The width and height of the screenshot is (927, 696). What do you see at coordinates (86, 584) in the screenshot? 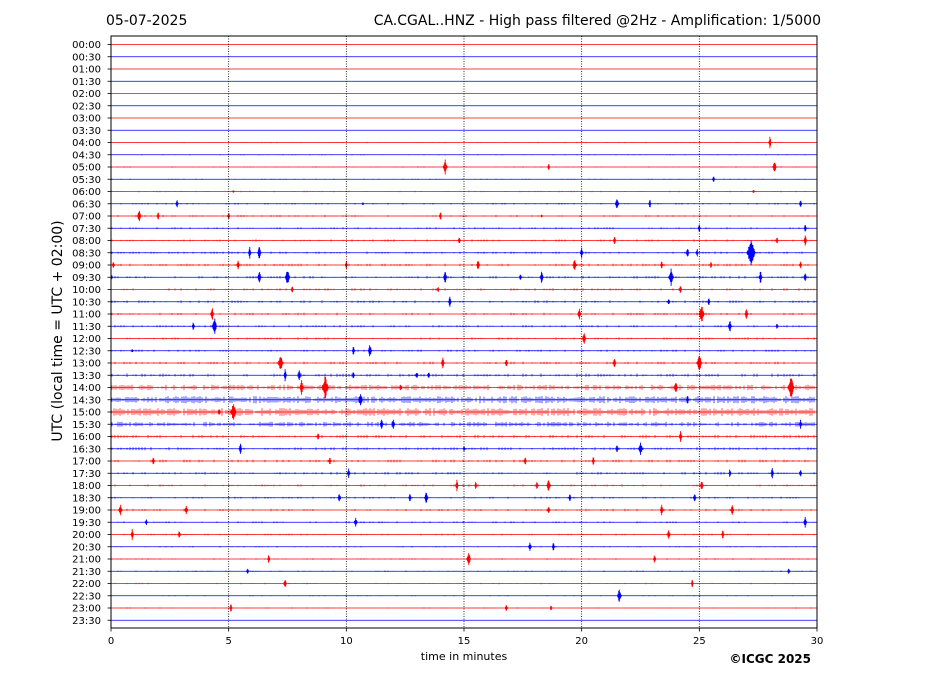
I see `y-tick-label: 22:00` at bounding box center [86, 584].